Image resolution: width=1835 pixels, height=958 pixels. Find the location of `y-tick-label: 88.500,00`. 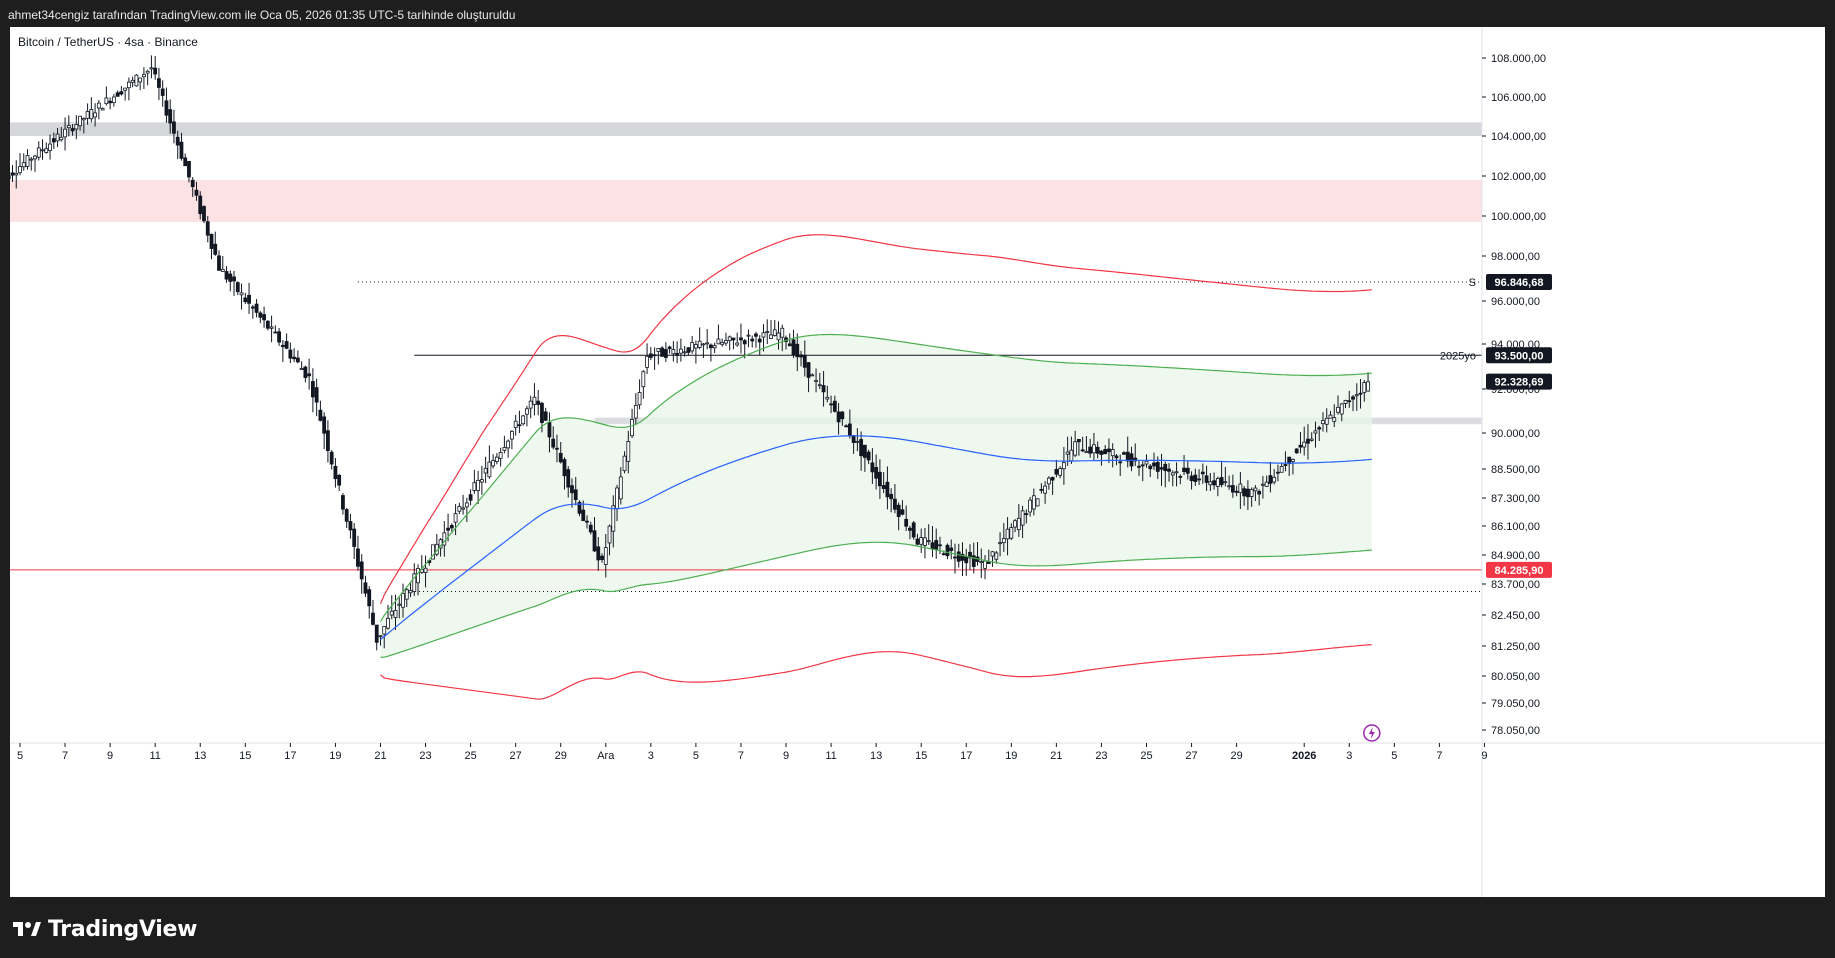

y-tick-label: 88.500,00 is located at coordinates (1515, 470).